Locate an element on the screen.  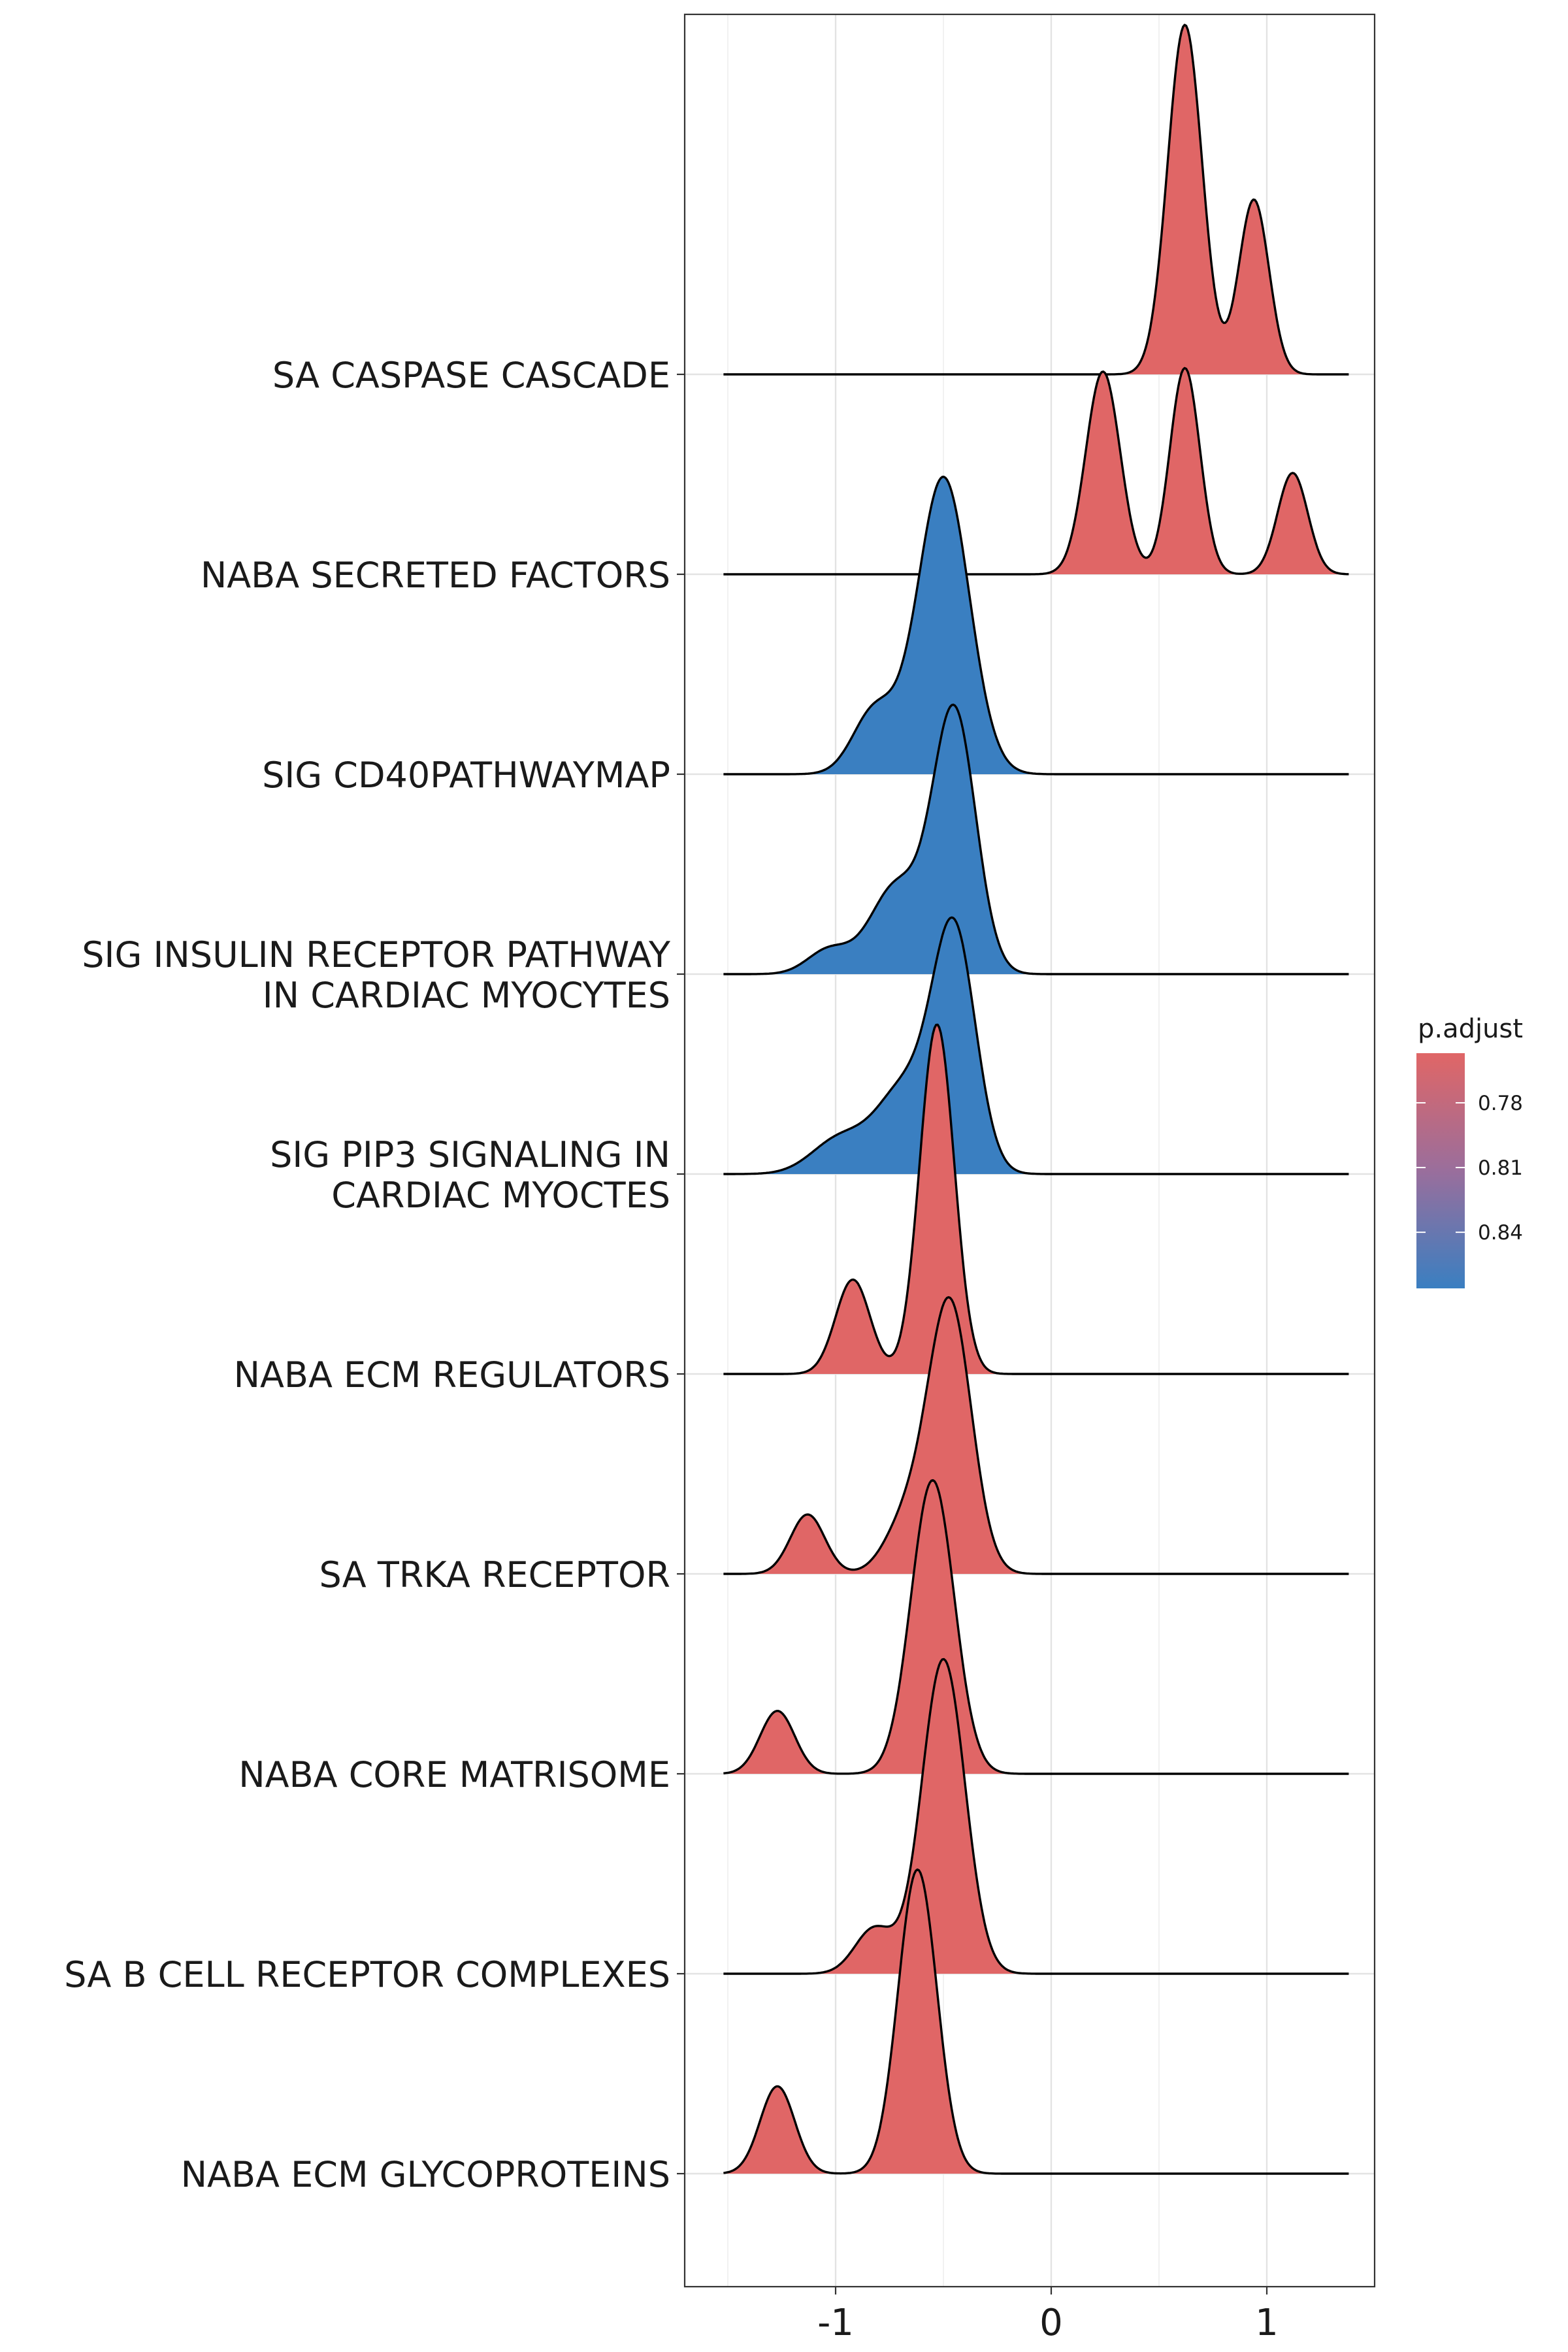
y-tick-label: SIG PIP3 SIGNALING IN is located at coordinates (470, 1154).